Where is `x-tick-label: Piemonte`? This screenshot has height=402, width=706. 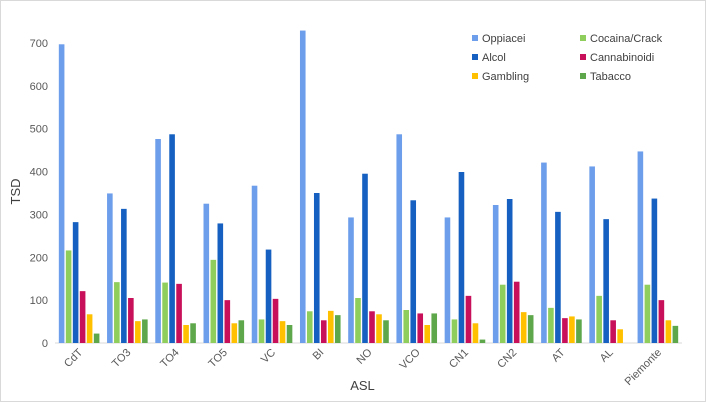 x-tick-label: Piemonte is located at coordinates (643, 367).